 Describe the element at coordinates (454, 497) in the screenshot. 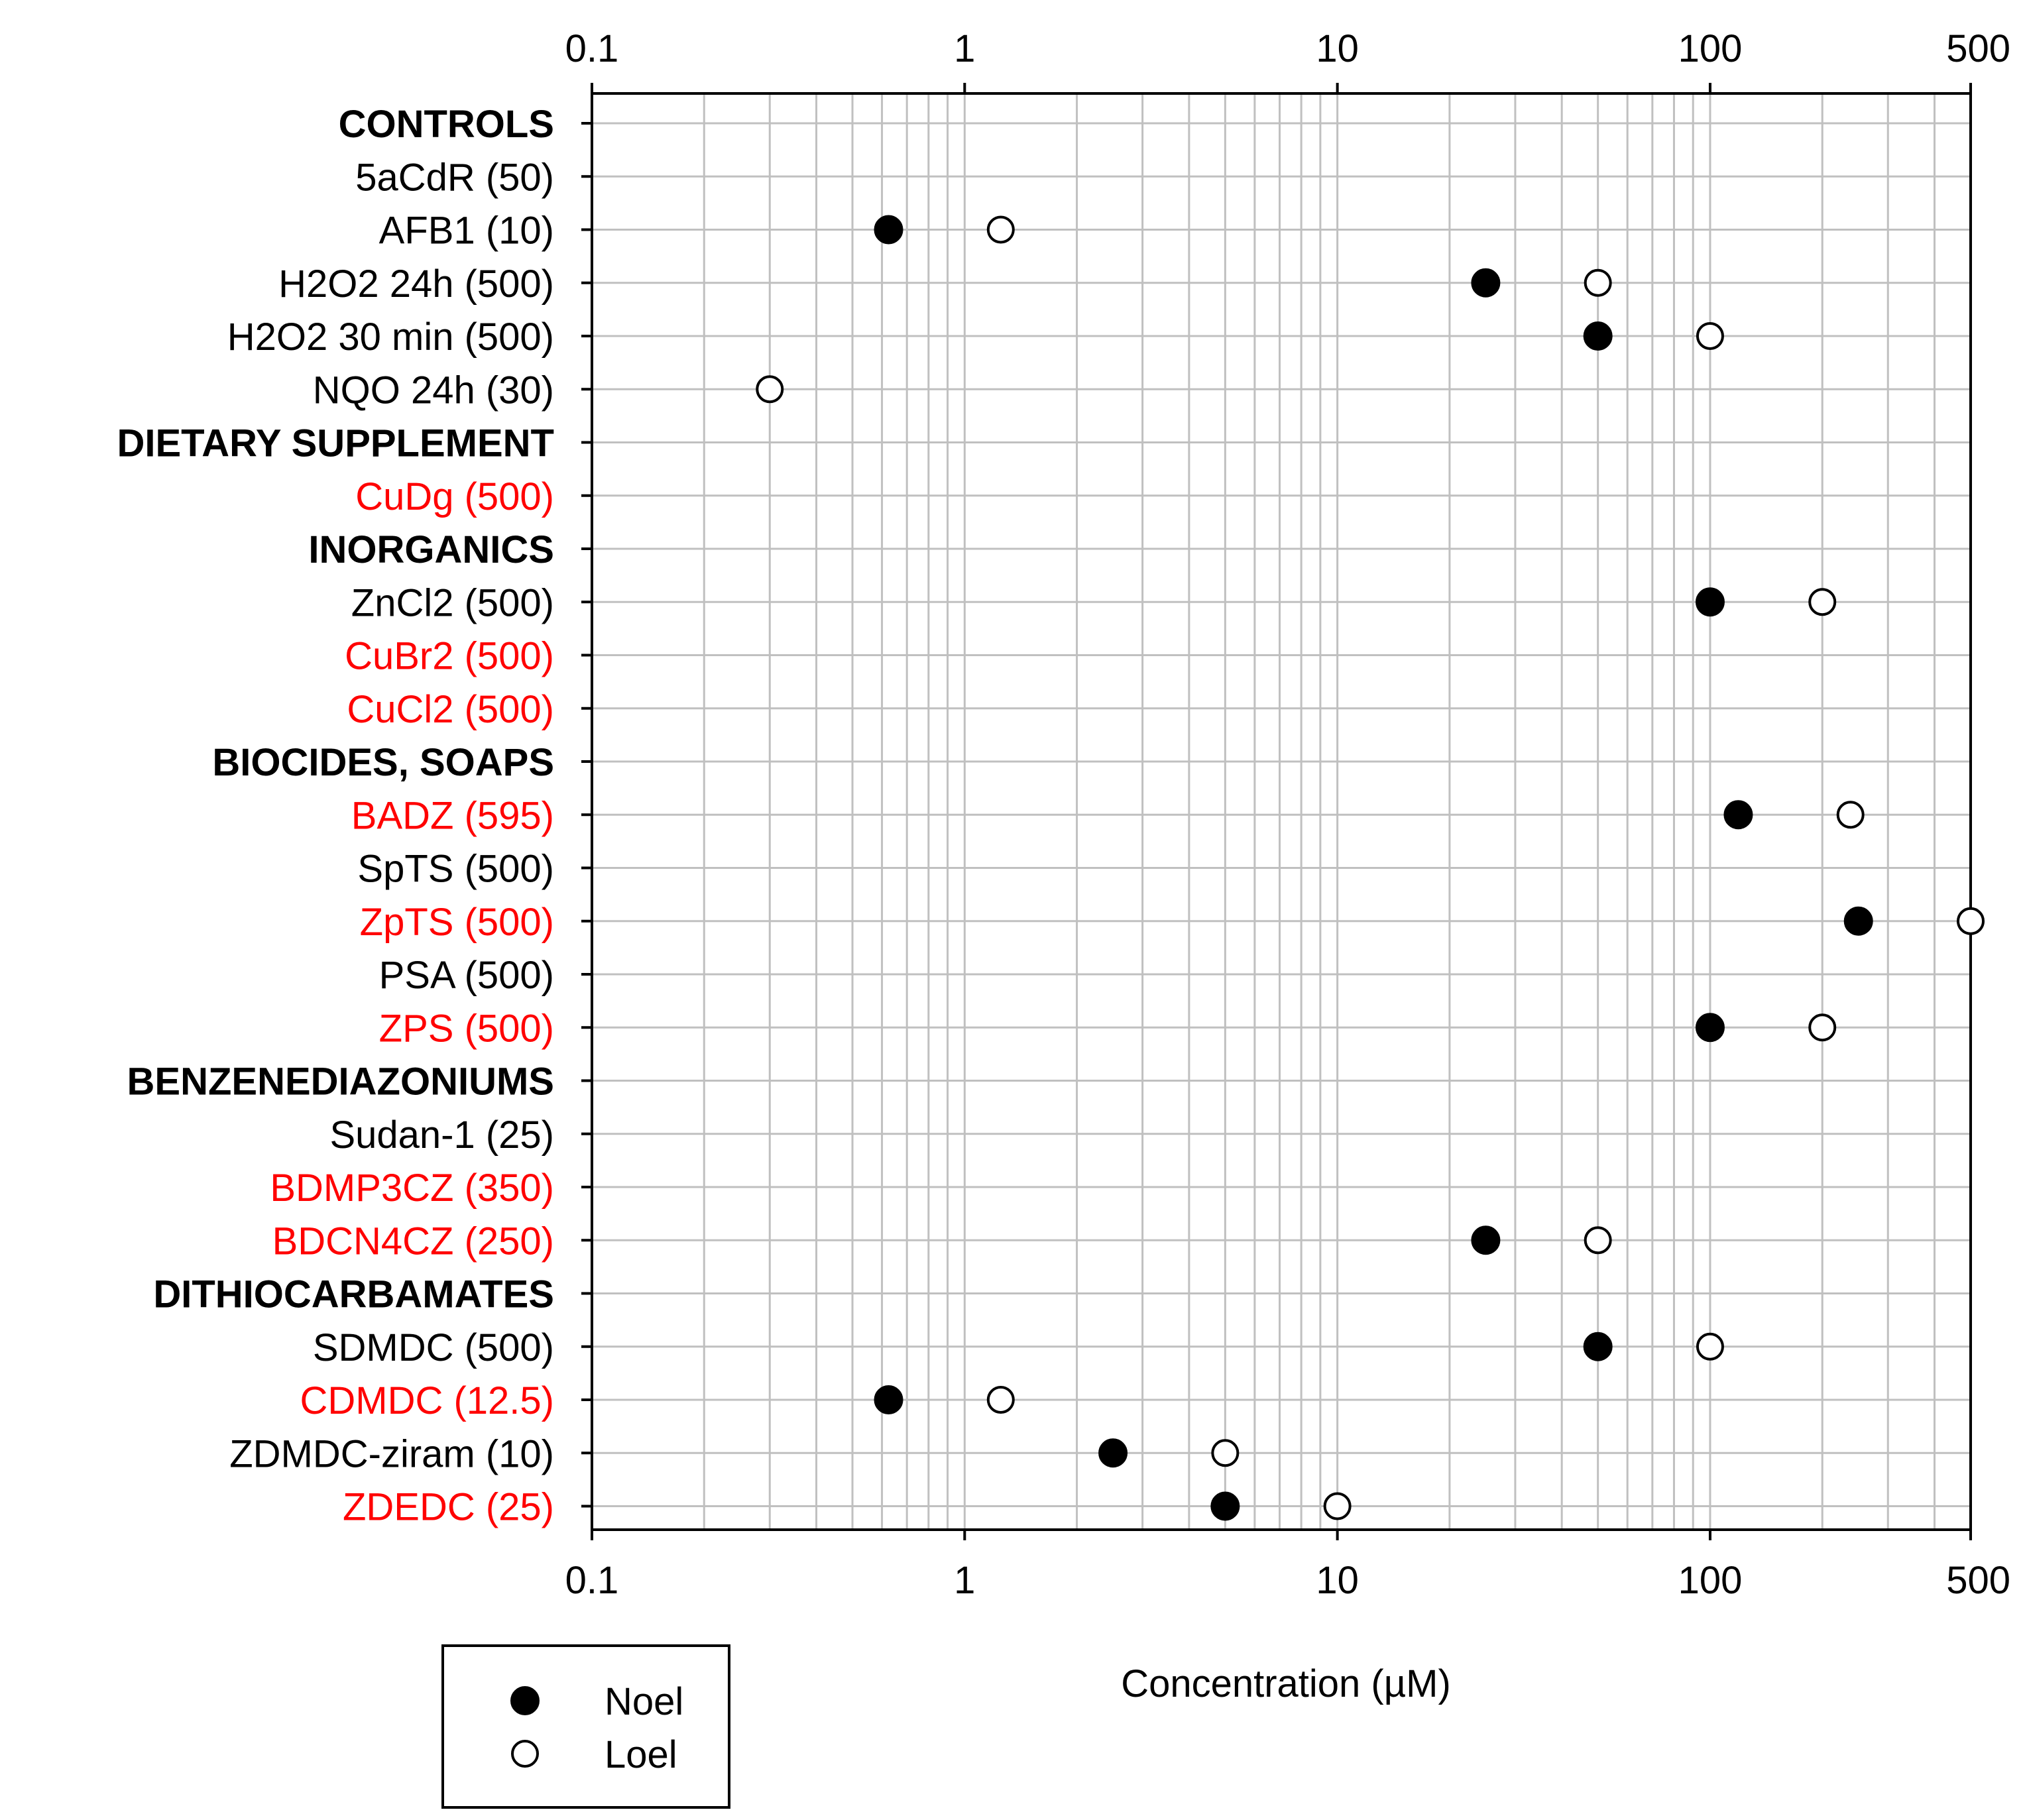

I see `row-label-cudg-500: CuDg (500)` at that location.